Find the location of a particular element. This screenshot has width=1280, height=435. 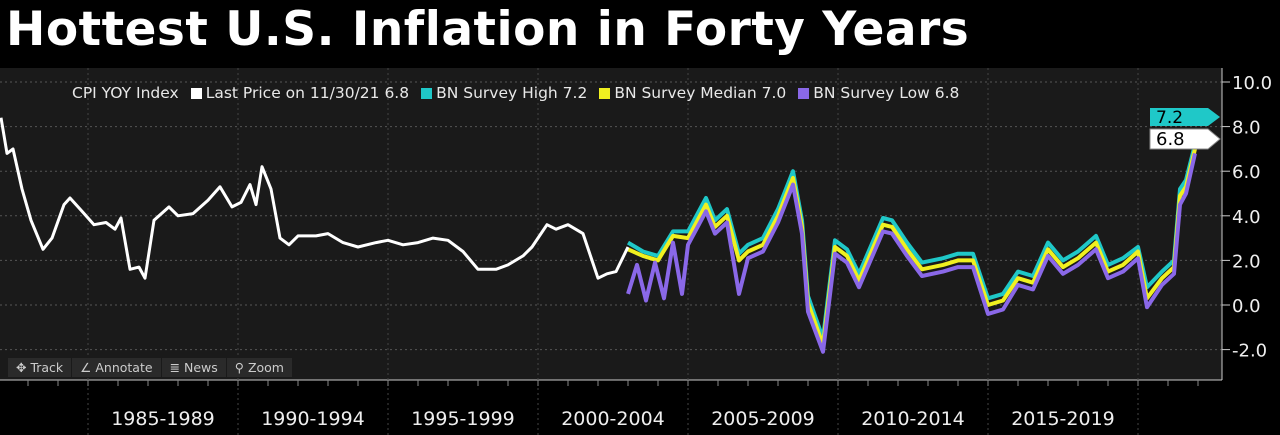

legend-low: BN Survey Low 6.8 is located at coordinates (878, 93).